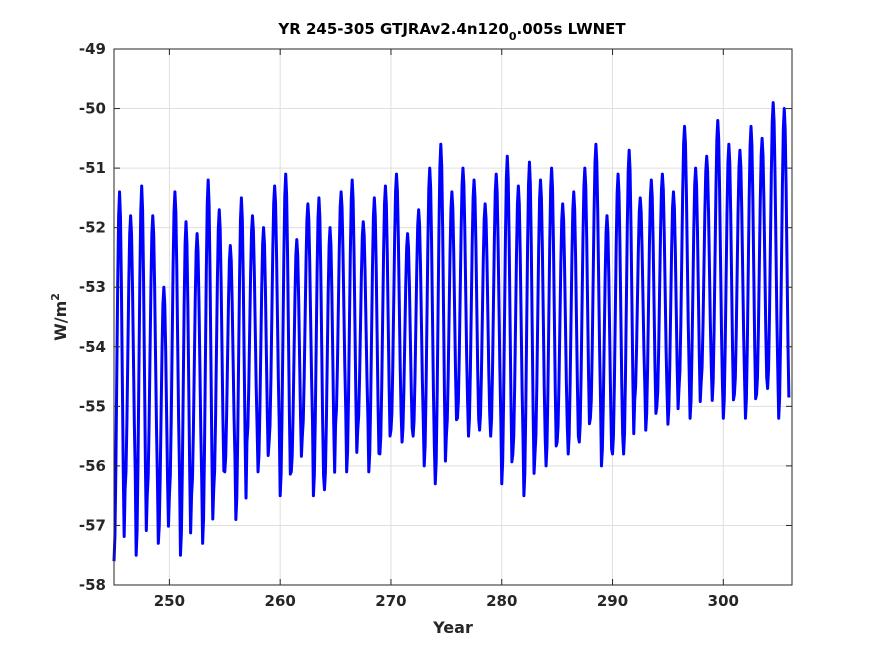  Describe the element at coordinates (280, 601) in the screenshot. I see `x-tick-label: 260` at that location.